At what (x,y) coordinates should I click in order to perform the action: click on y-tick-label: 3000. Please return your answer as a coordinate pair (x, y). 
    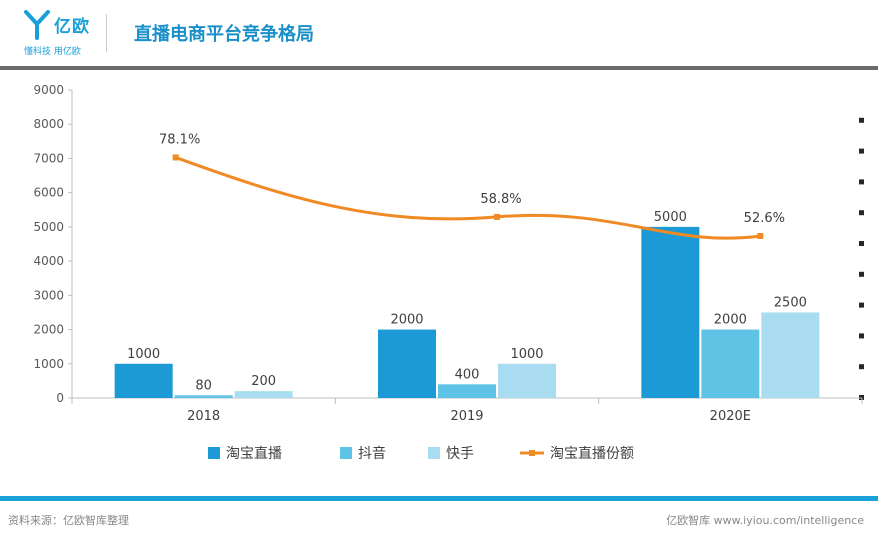
    Looking at the image, I should click on (48, 295).